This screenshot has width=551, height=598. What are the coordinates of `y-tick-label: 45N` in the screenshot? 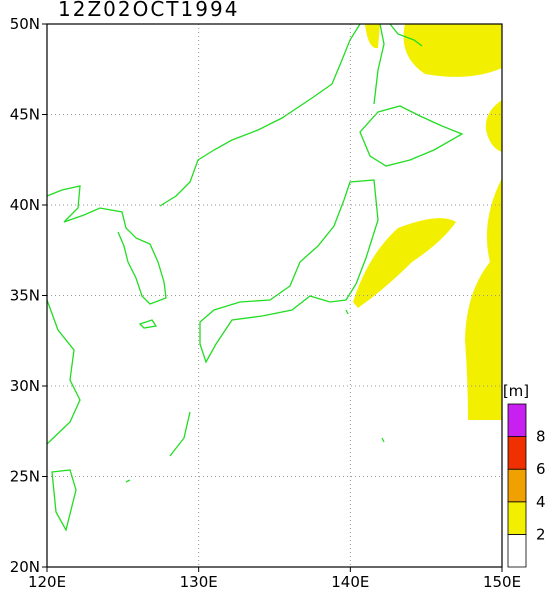 It's located at (25, 115).